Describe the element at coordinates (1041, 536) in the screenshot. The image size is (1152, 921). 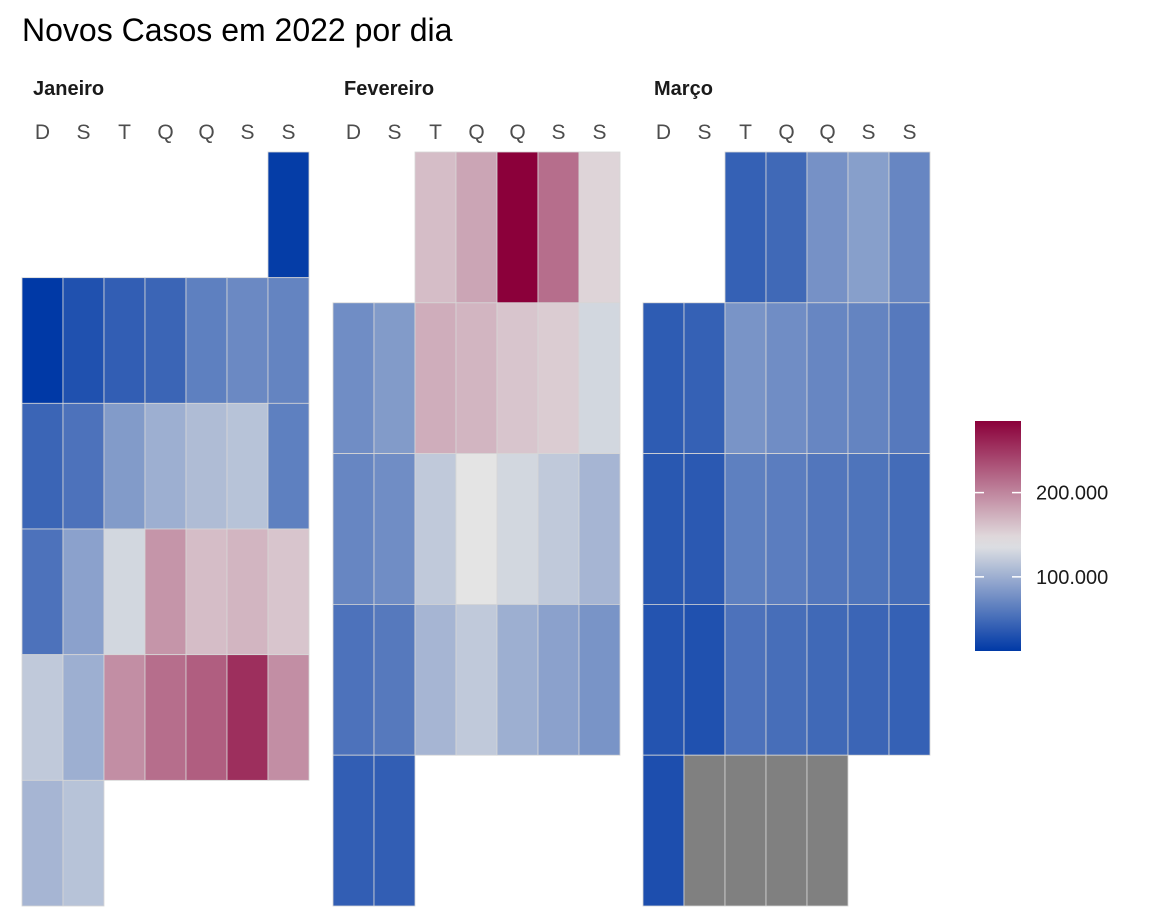
I see `color-legend: 100.000 200.000` at that location.